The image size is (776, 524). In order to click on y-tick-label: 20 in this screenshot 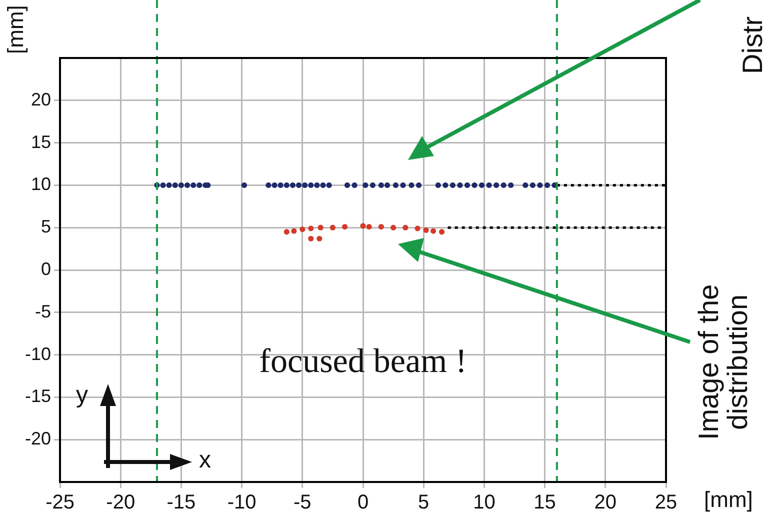, I will do `click(41, 99)`.